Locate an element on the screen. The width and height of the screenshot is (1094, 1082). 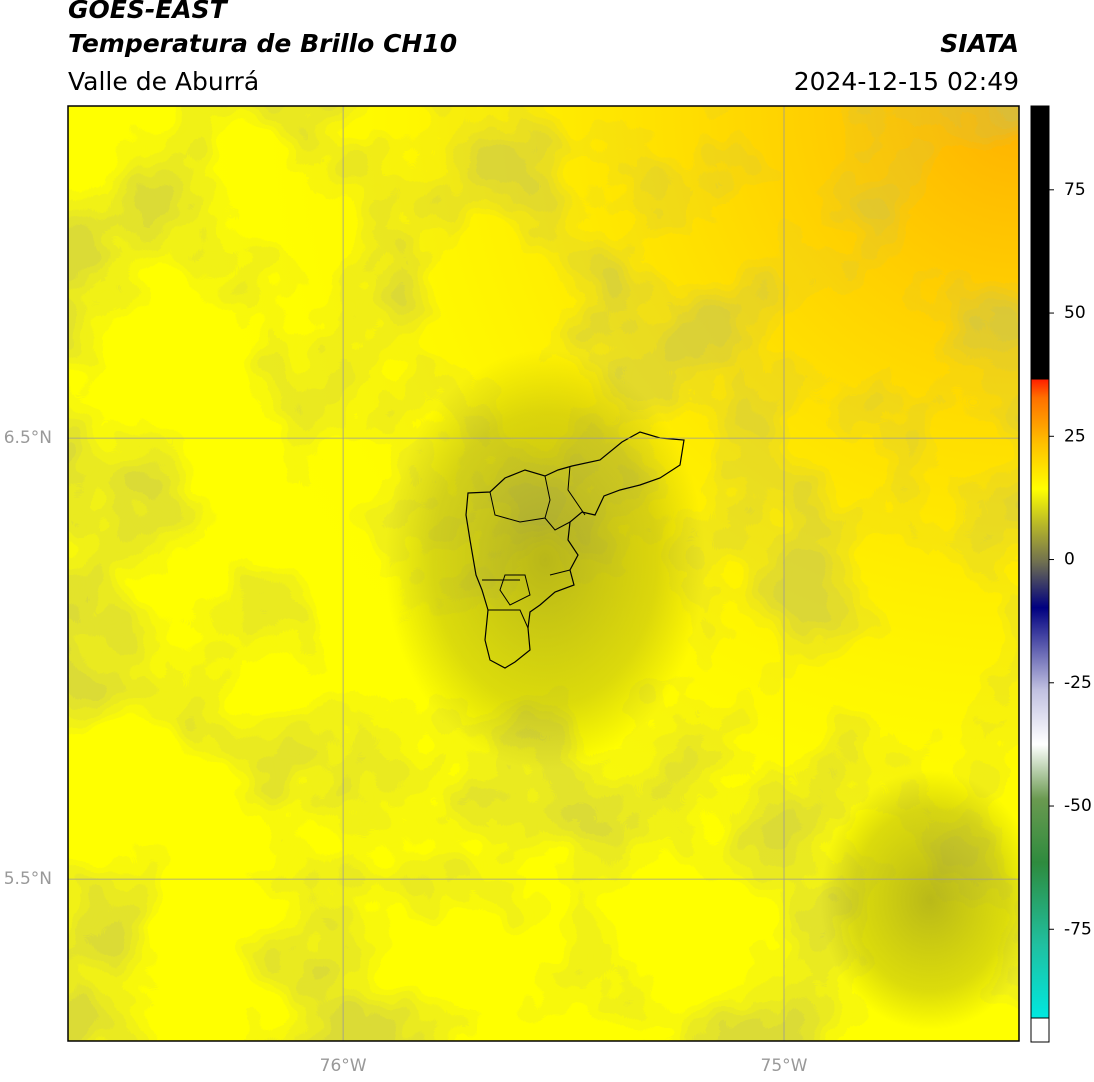
region: Valle de Aburrá is located at coordinates (163, 81).